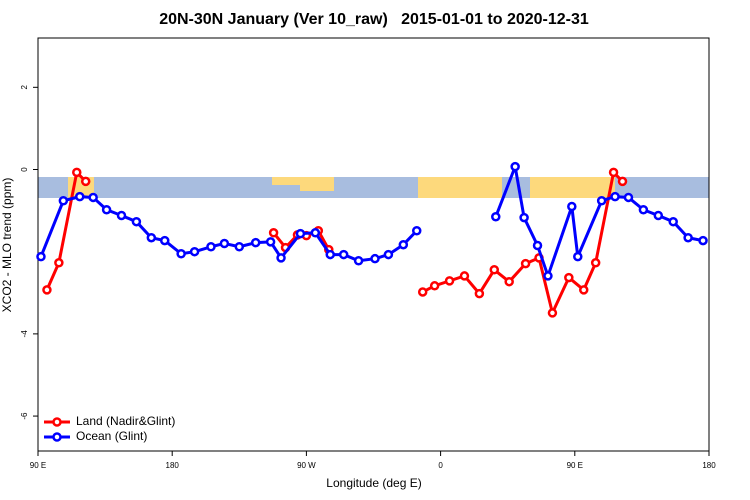  Describe the element at coordinates (24, 416) in the screenshot. I see `y-tick-label: -6` at that location.